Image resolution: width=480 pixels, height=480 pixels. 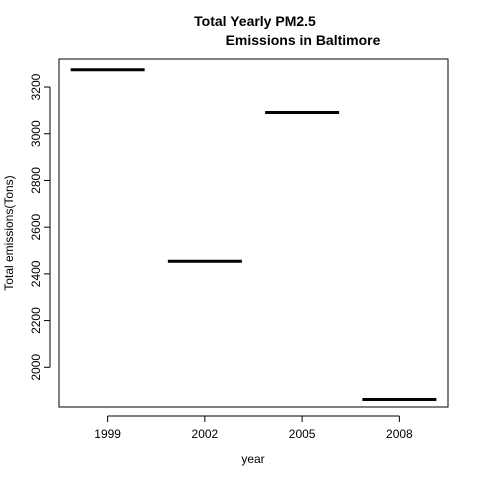 What do you see at coordinates (303, 40) in the screenshot?
I see `chart-subtitle: Emissions in Baltimore` at bounding box center [303, 40].